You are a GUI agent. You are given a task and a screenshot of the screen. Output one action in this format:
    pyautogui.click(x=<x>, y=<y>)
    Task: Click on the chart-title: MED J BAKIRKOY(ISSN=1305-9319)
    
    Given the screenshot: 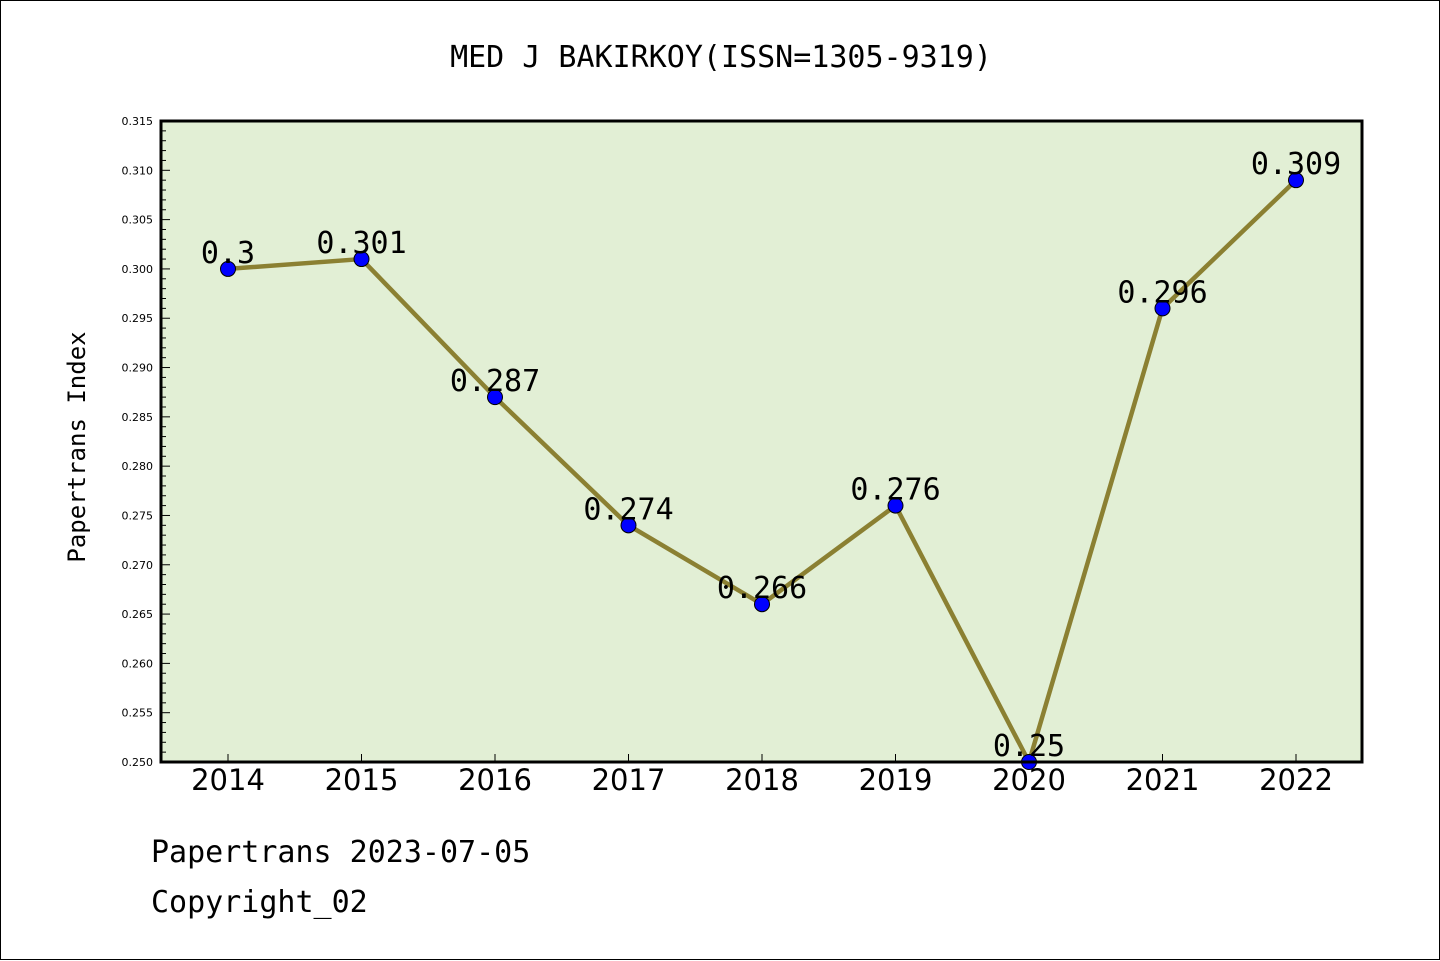 What is the action you would take?
    pyautogui.click(x=721, y=57)
    